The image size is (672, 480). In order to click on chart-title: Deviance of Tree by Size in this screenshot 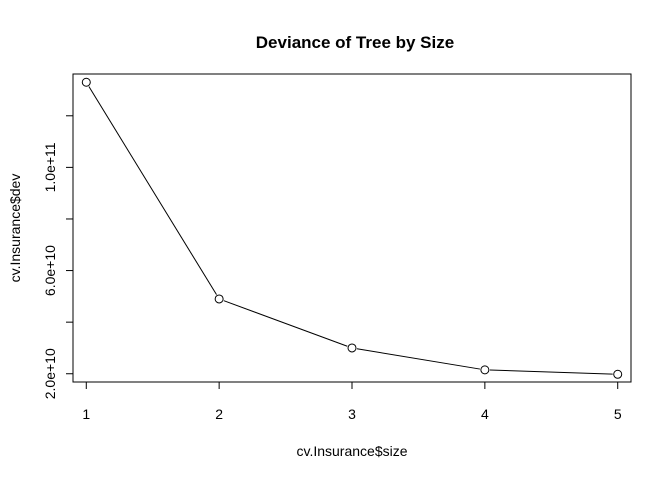, I will do `click(355, 42)`.